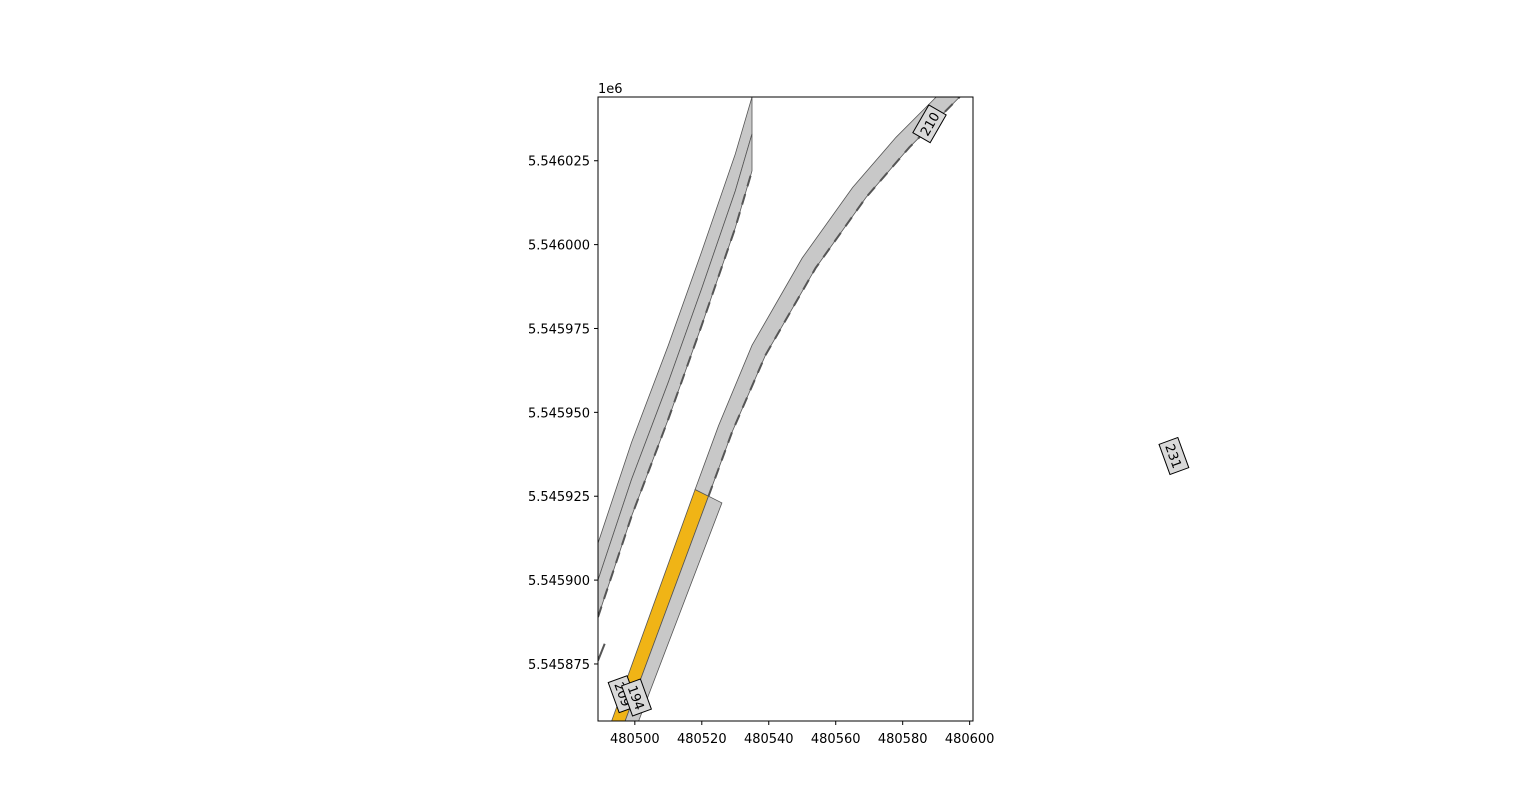  I want to click on x-tick-label: 480600, so click(970, 739).